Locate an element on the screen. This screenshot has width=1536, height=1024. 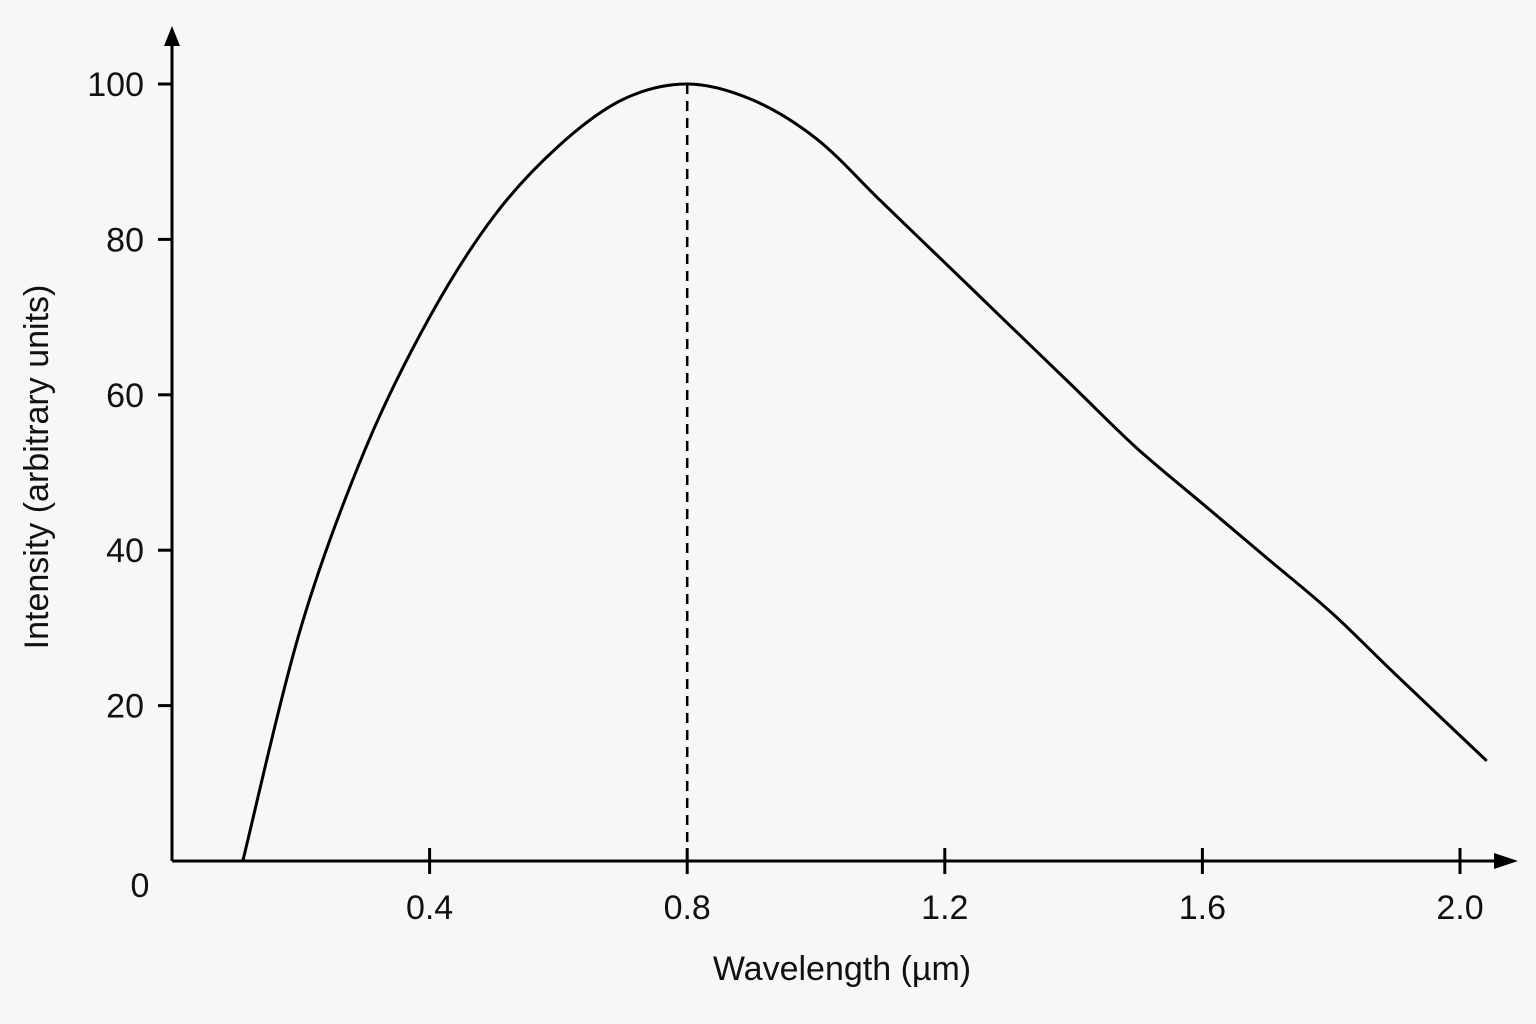
x-axis-title: Wavelength (µm) is located at coordinates (842, 969).